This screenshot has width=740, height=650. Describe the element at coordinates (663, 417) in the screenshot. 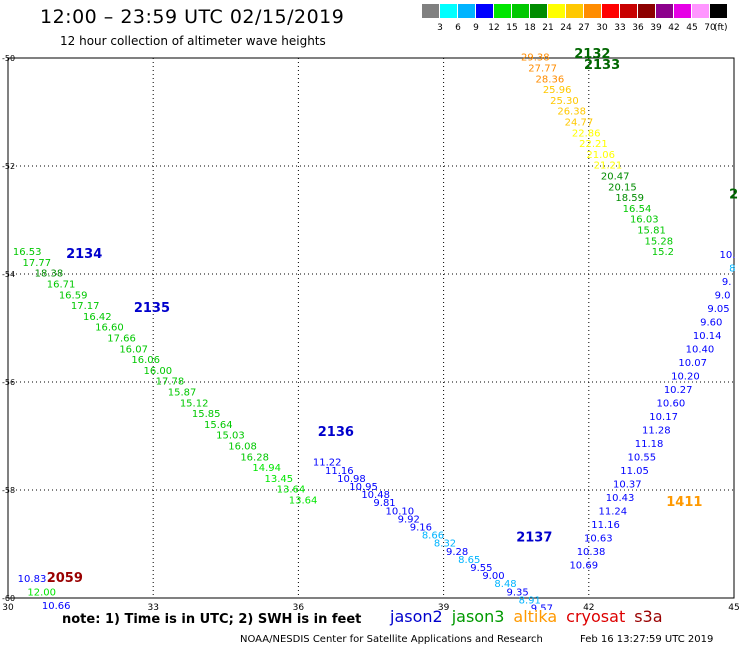

I see `swh-value: 10.17` at that location.